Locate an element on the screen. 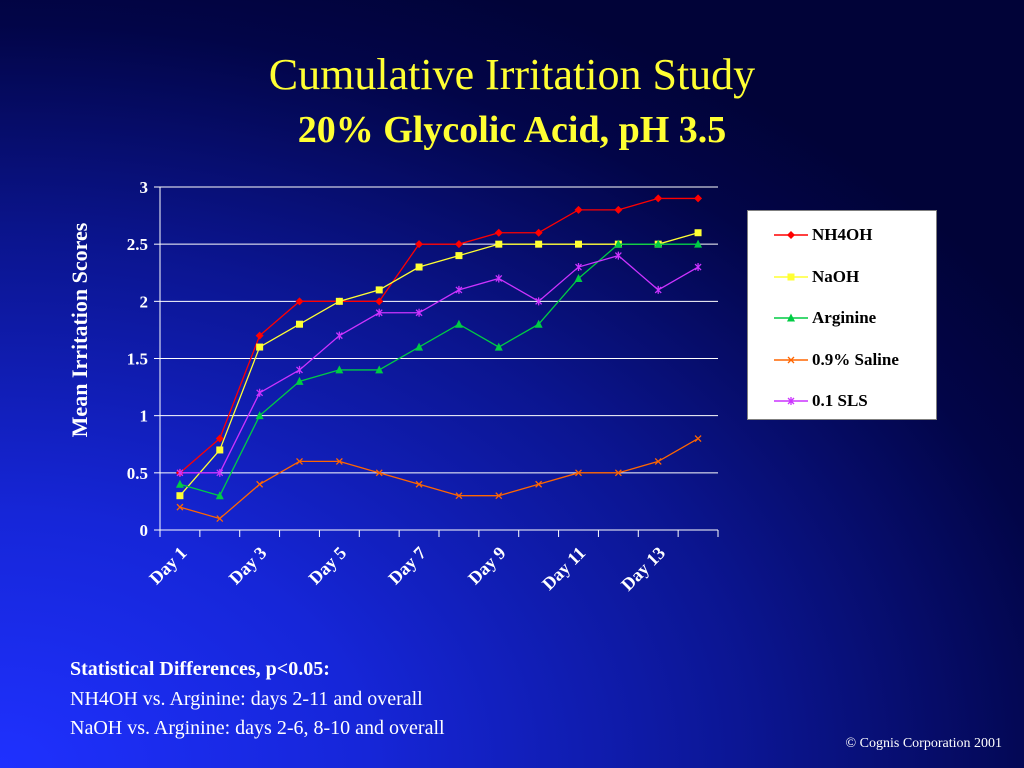 Image resolution: width=1024 pixels, height=768 pixels. y-tick-label: 0 is located at coordinates (144, 530).